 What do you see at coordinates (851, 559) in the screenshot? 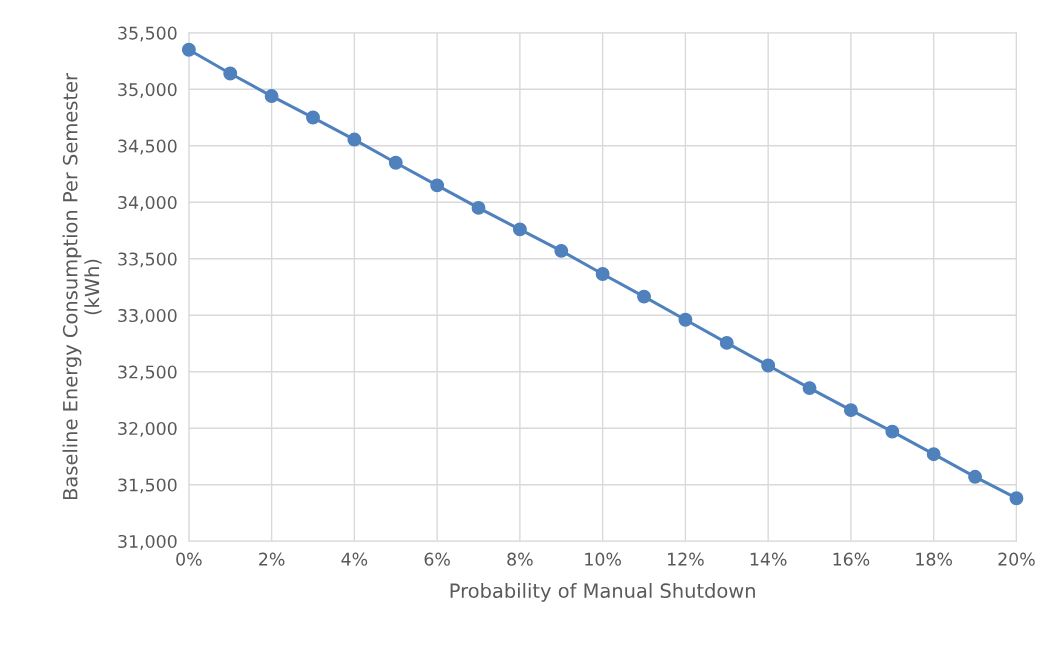
I see `x-tick-label: 16%` at bounding box center [851, 559].